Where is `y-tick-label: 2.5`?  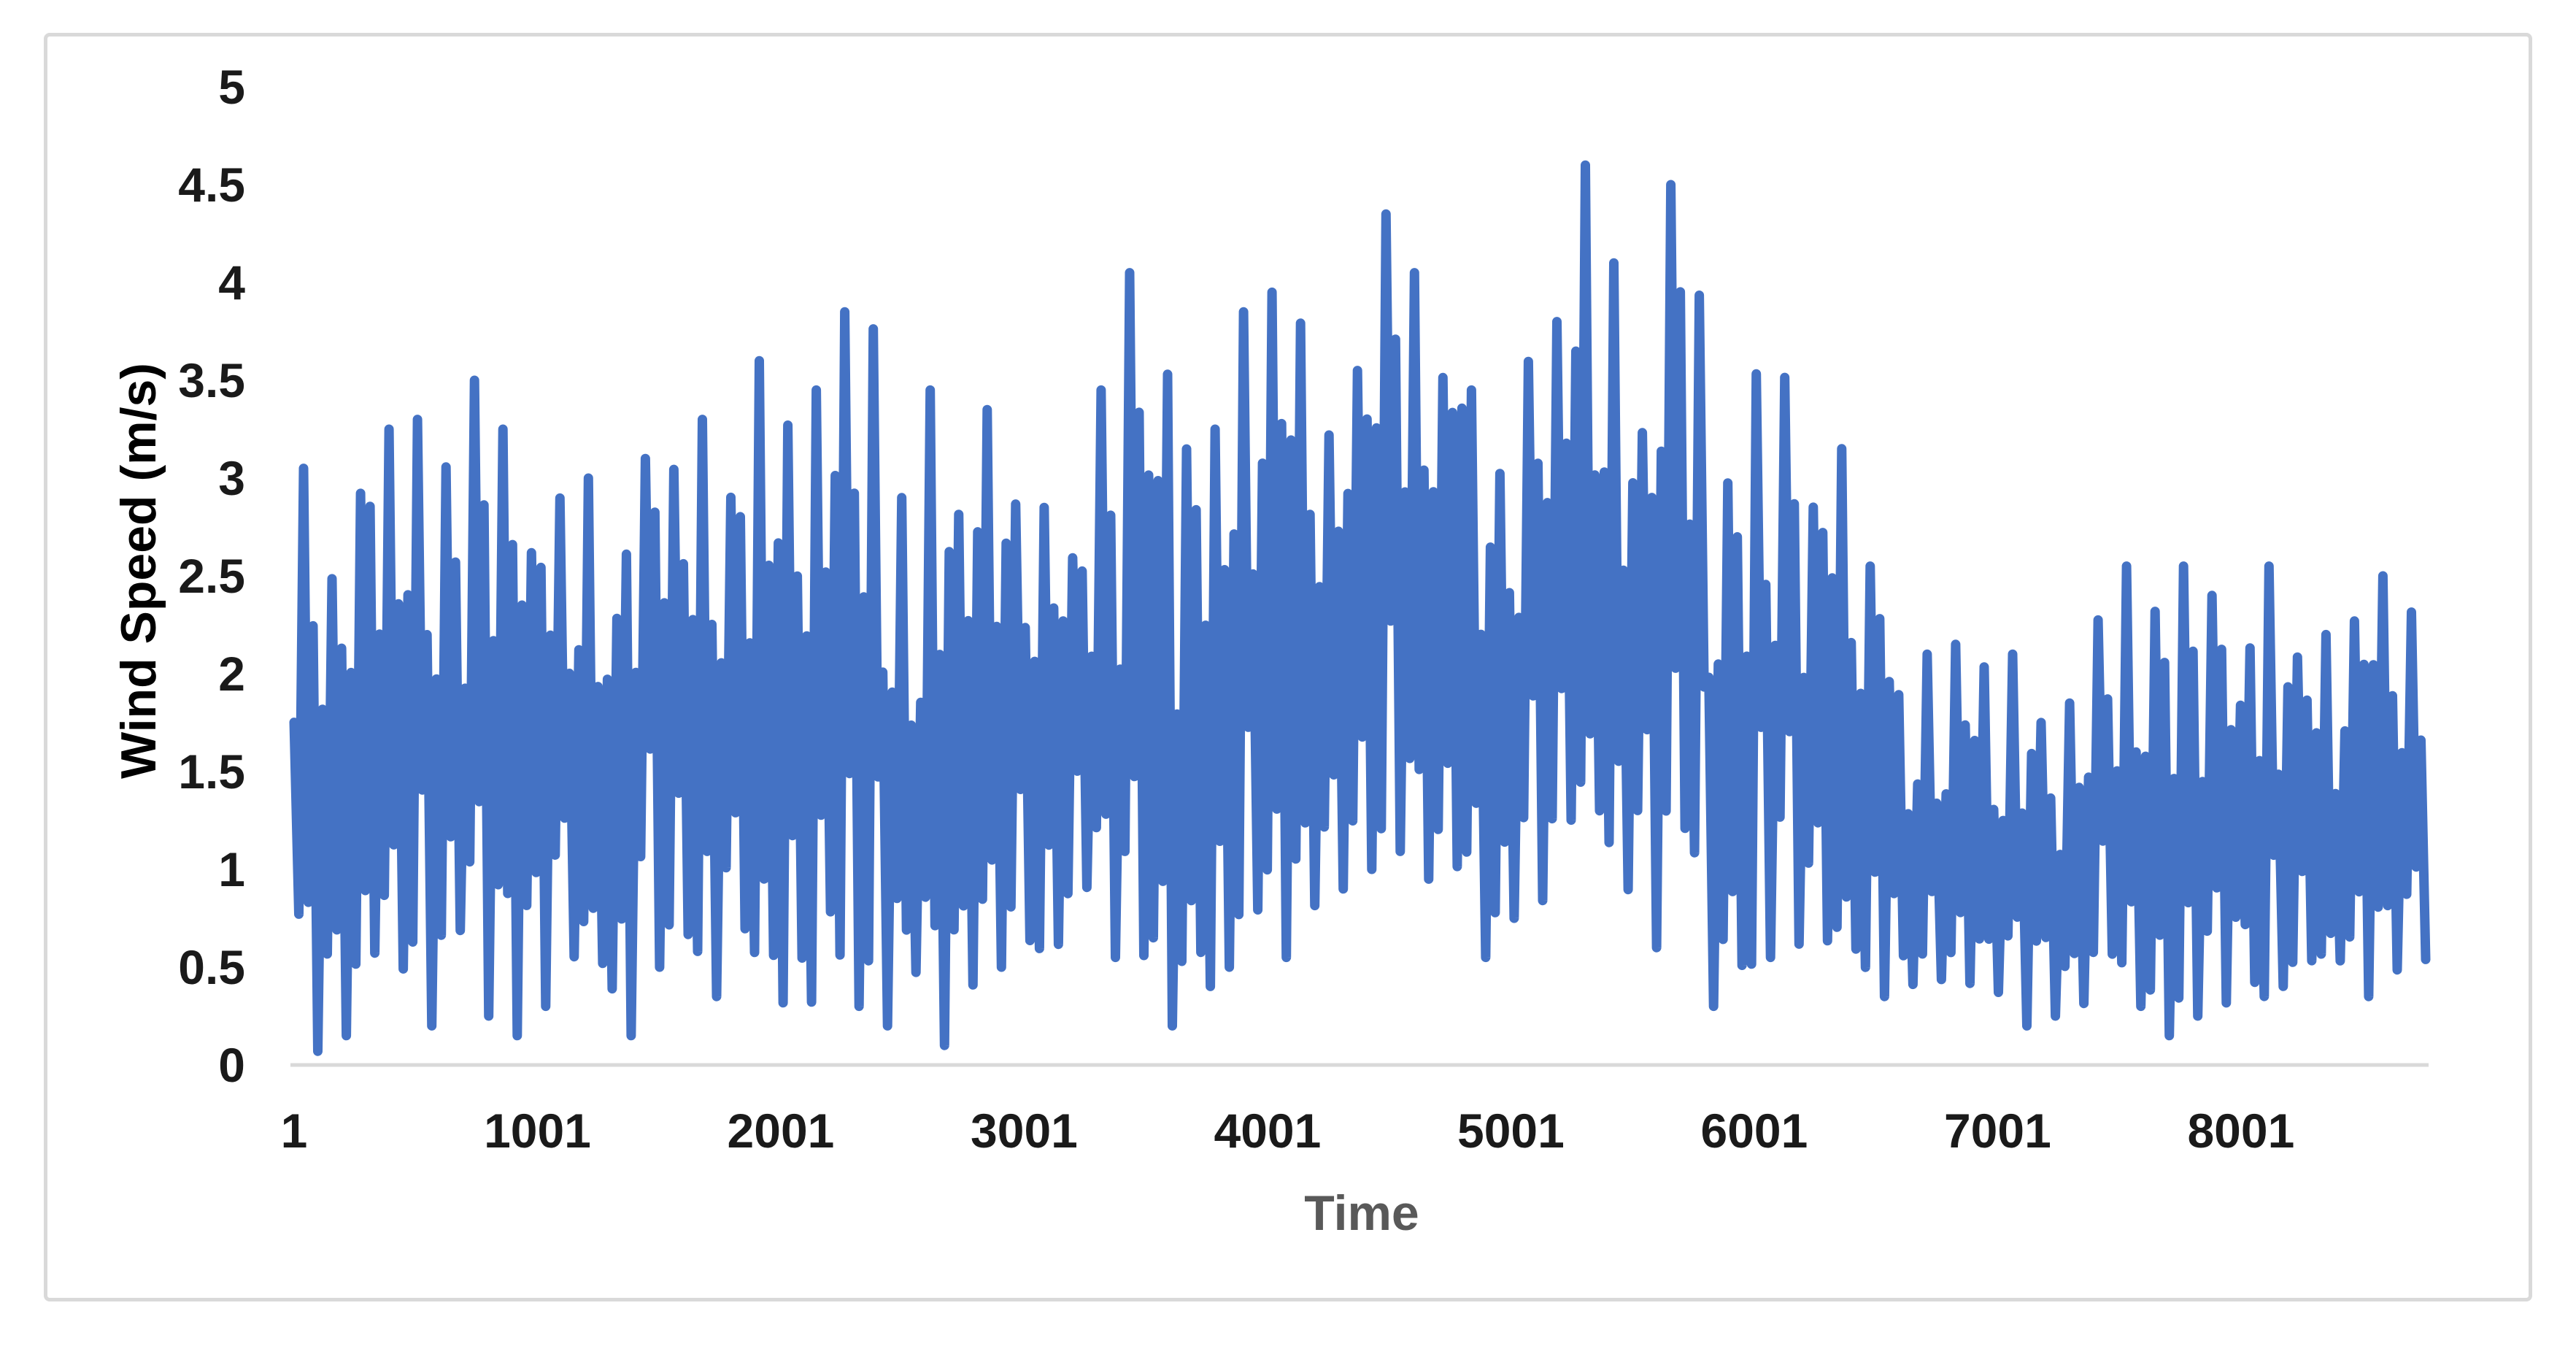 y-tick-label: 2.5 is located at coordinates (211, 576).